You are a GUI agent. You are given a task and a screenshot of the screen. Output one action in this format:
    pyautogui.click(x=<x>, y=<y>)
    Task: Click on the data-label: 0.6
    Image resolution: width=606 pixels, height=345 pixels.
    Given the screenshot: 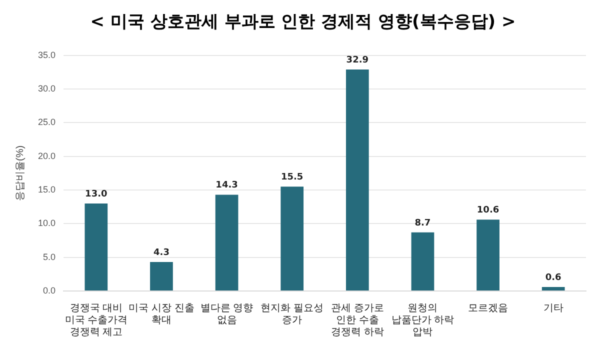 What is the action you would take?
    pyautogui.click(x=553, y=277)
    